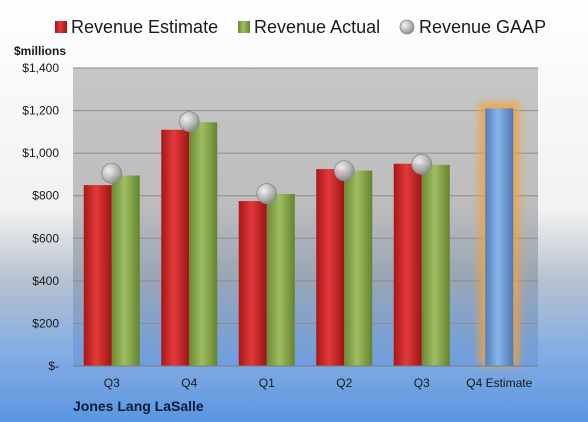 Image resolution: width=588 pixels, height=422 pixels. I want to click on legend-item-revenue-gaap: Revenue GAAP, so click(472, 27).